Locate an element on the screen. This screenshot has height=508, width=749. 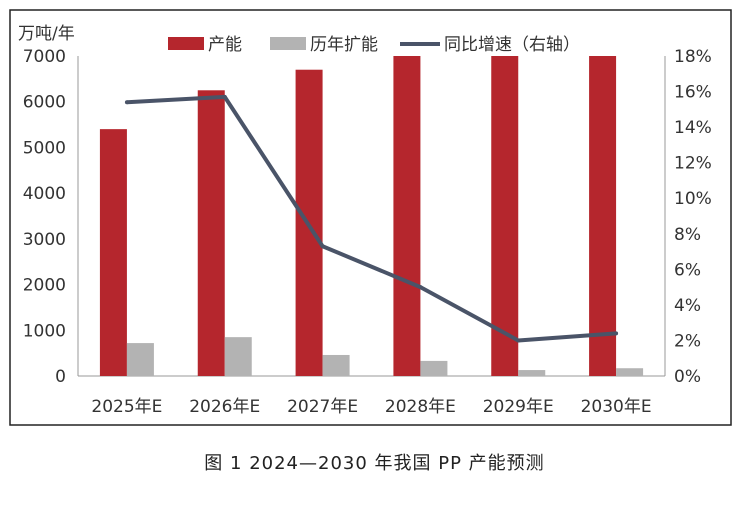
y-tick-label: 5000 is located at coordinates (44, 148).